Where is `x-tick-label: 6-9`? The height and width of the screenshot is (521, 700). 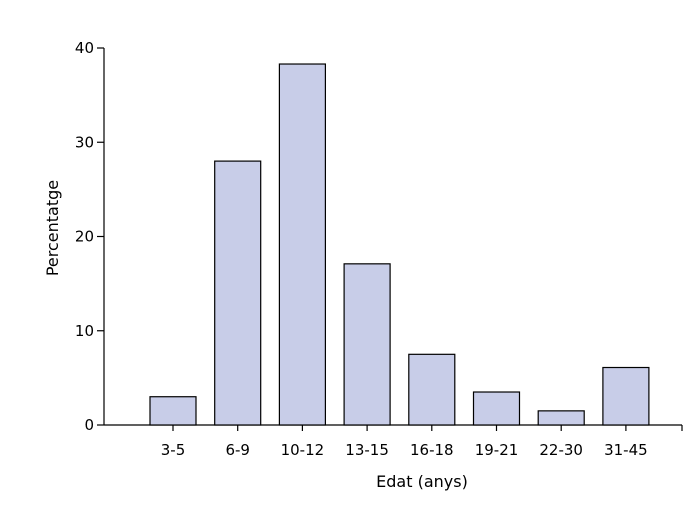
x-tick-label: 6-9 is located at coordinates (237, 450).